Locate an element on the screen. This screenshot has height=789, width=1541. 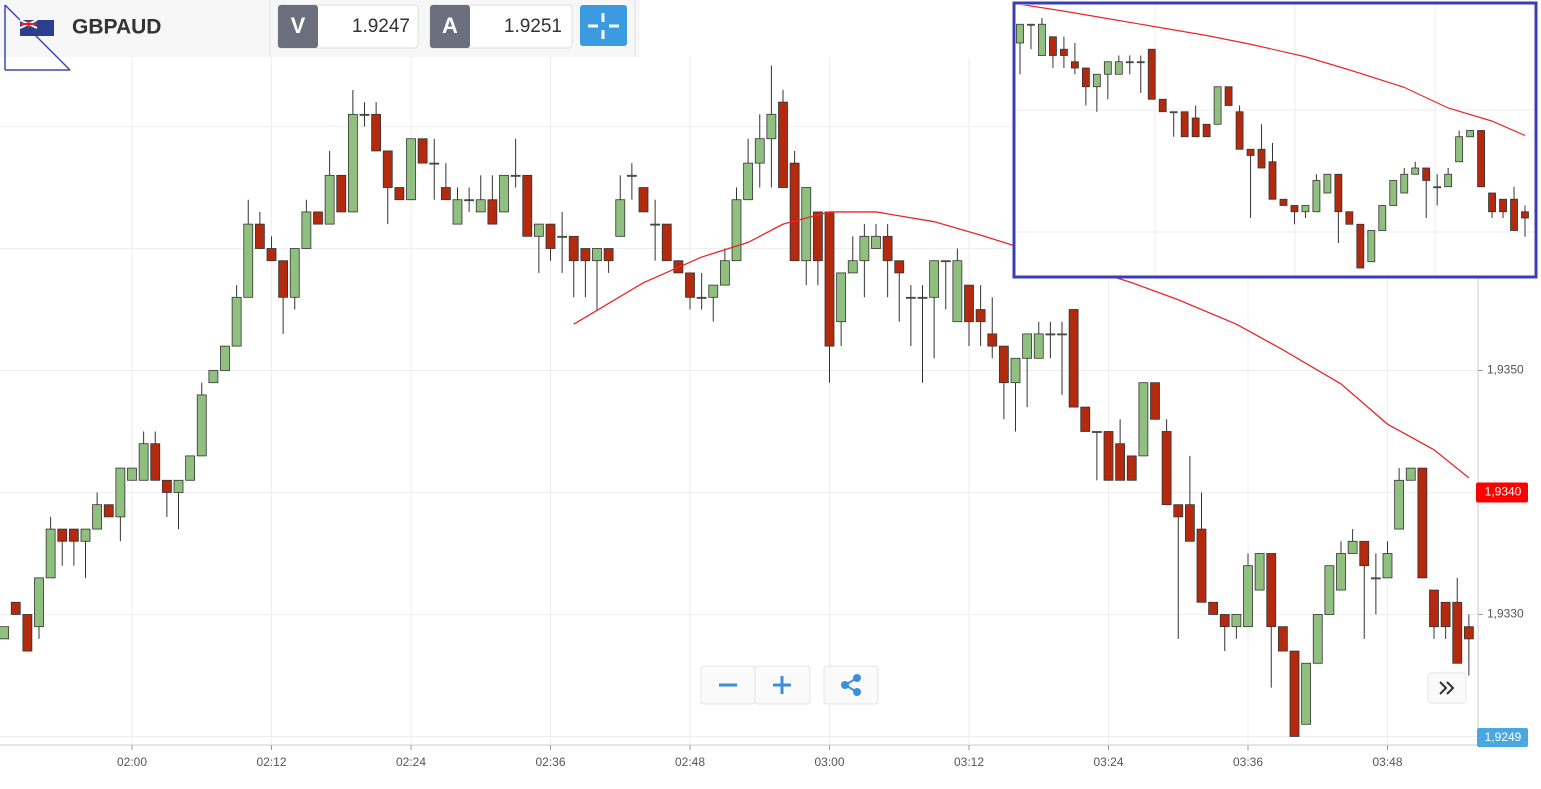
last-price-label: 1,9340 is located at coordinates (1503, 492).